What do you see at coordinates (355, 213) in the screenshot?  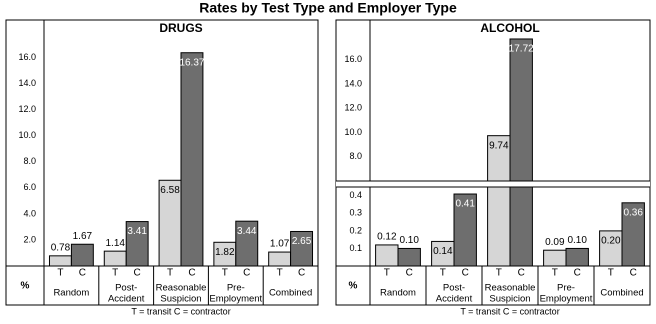 I see `y-tick-label: 0.3` at bounding box center [355, 213].